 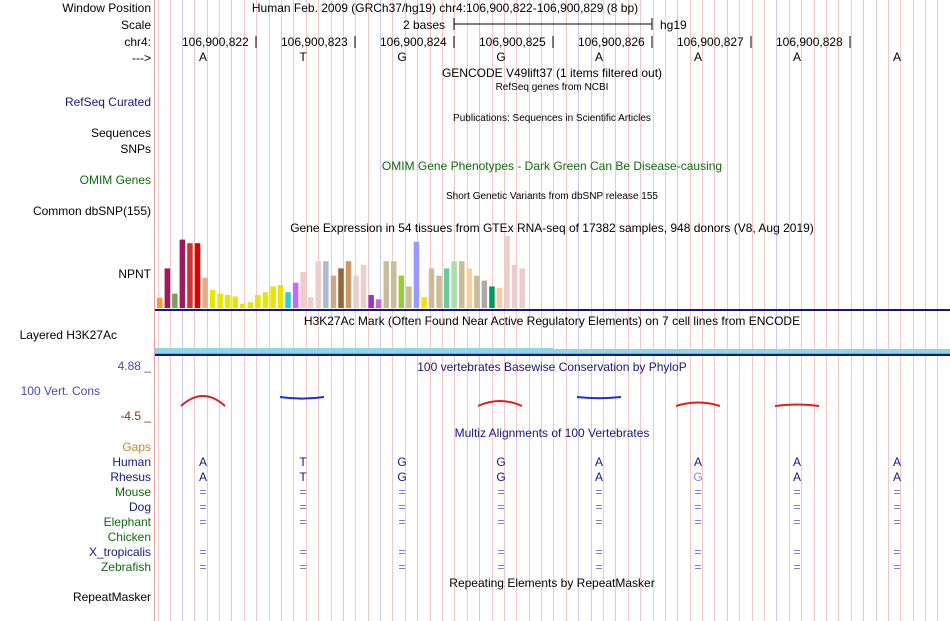 I want to click on ref-base: A, so click(x=796, y=57).